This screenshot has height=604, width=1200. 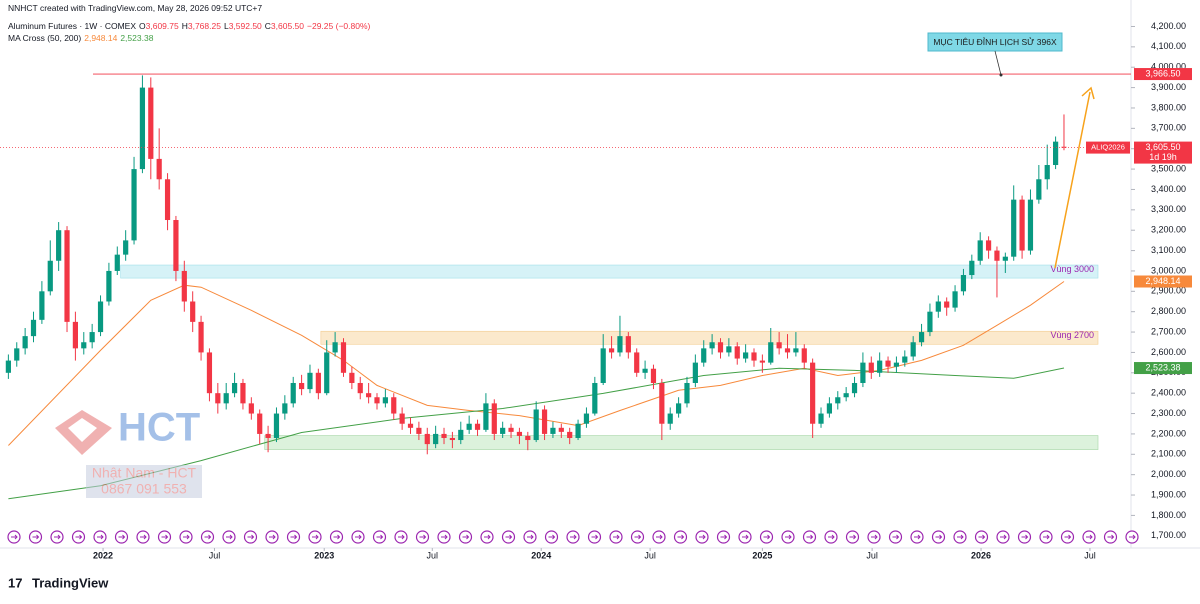 I want to click on x-tick-label: 2022, so click(x=103, y=555).